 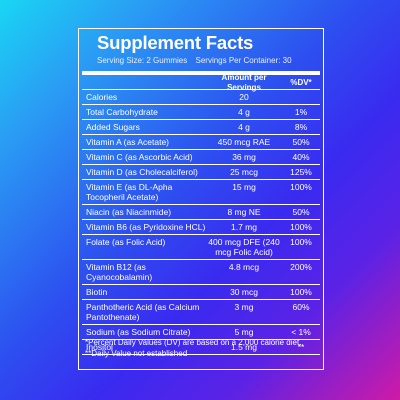 What do you see at coordinates (244, 97) in the screenshot?
I see `row-amount: 20` at bounding box center [244, 97].